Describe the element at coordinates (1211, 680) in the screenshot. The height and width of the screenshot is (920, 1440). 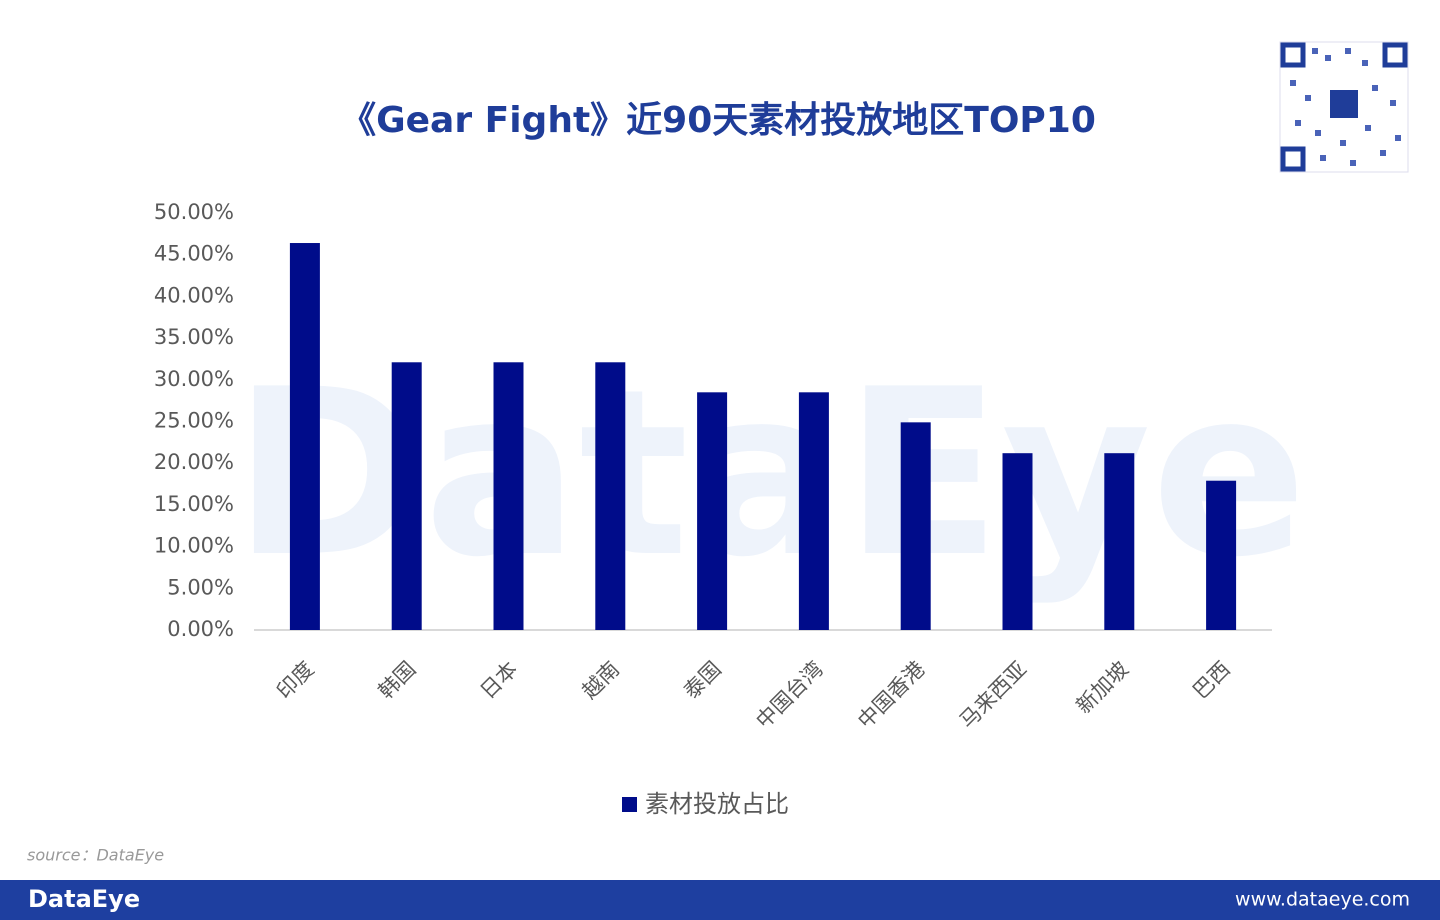
I see `x-tick-label: 巴西` at that location.